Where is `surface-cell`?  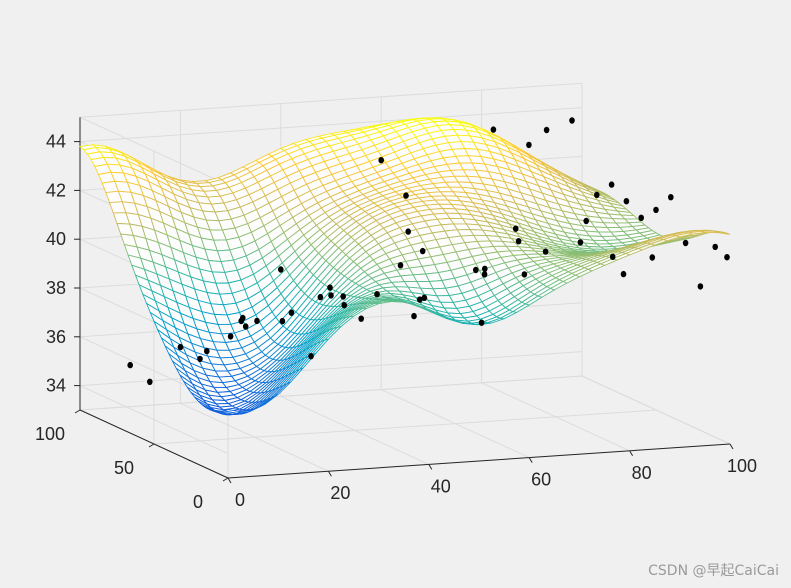 surface-cell is located at coordinates (722, 232).